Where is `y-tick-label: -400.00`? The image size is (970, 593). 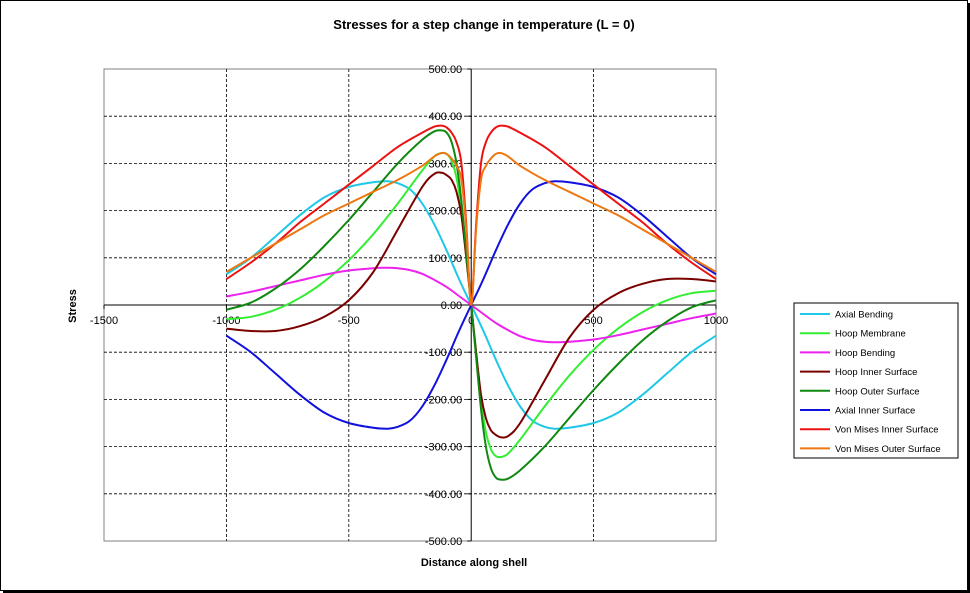
y-tick-label: -400.00 is located at coordinates (443, 495).